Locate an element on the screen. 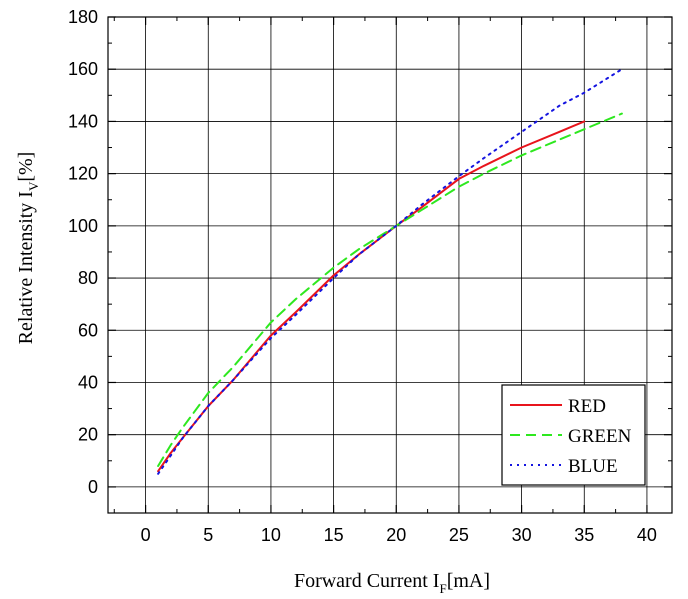 This screenshot has height=599, width=688. x-tick-label: 15 is located at coordinates (334, 535).